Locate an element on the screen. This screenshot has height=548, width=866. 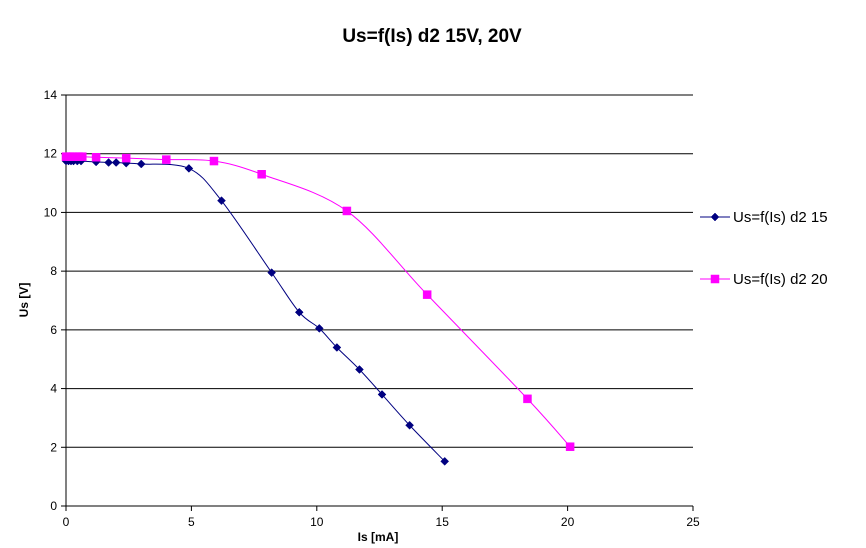
y-tick-label: 12 is located at coordinates (51, 154).